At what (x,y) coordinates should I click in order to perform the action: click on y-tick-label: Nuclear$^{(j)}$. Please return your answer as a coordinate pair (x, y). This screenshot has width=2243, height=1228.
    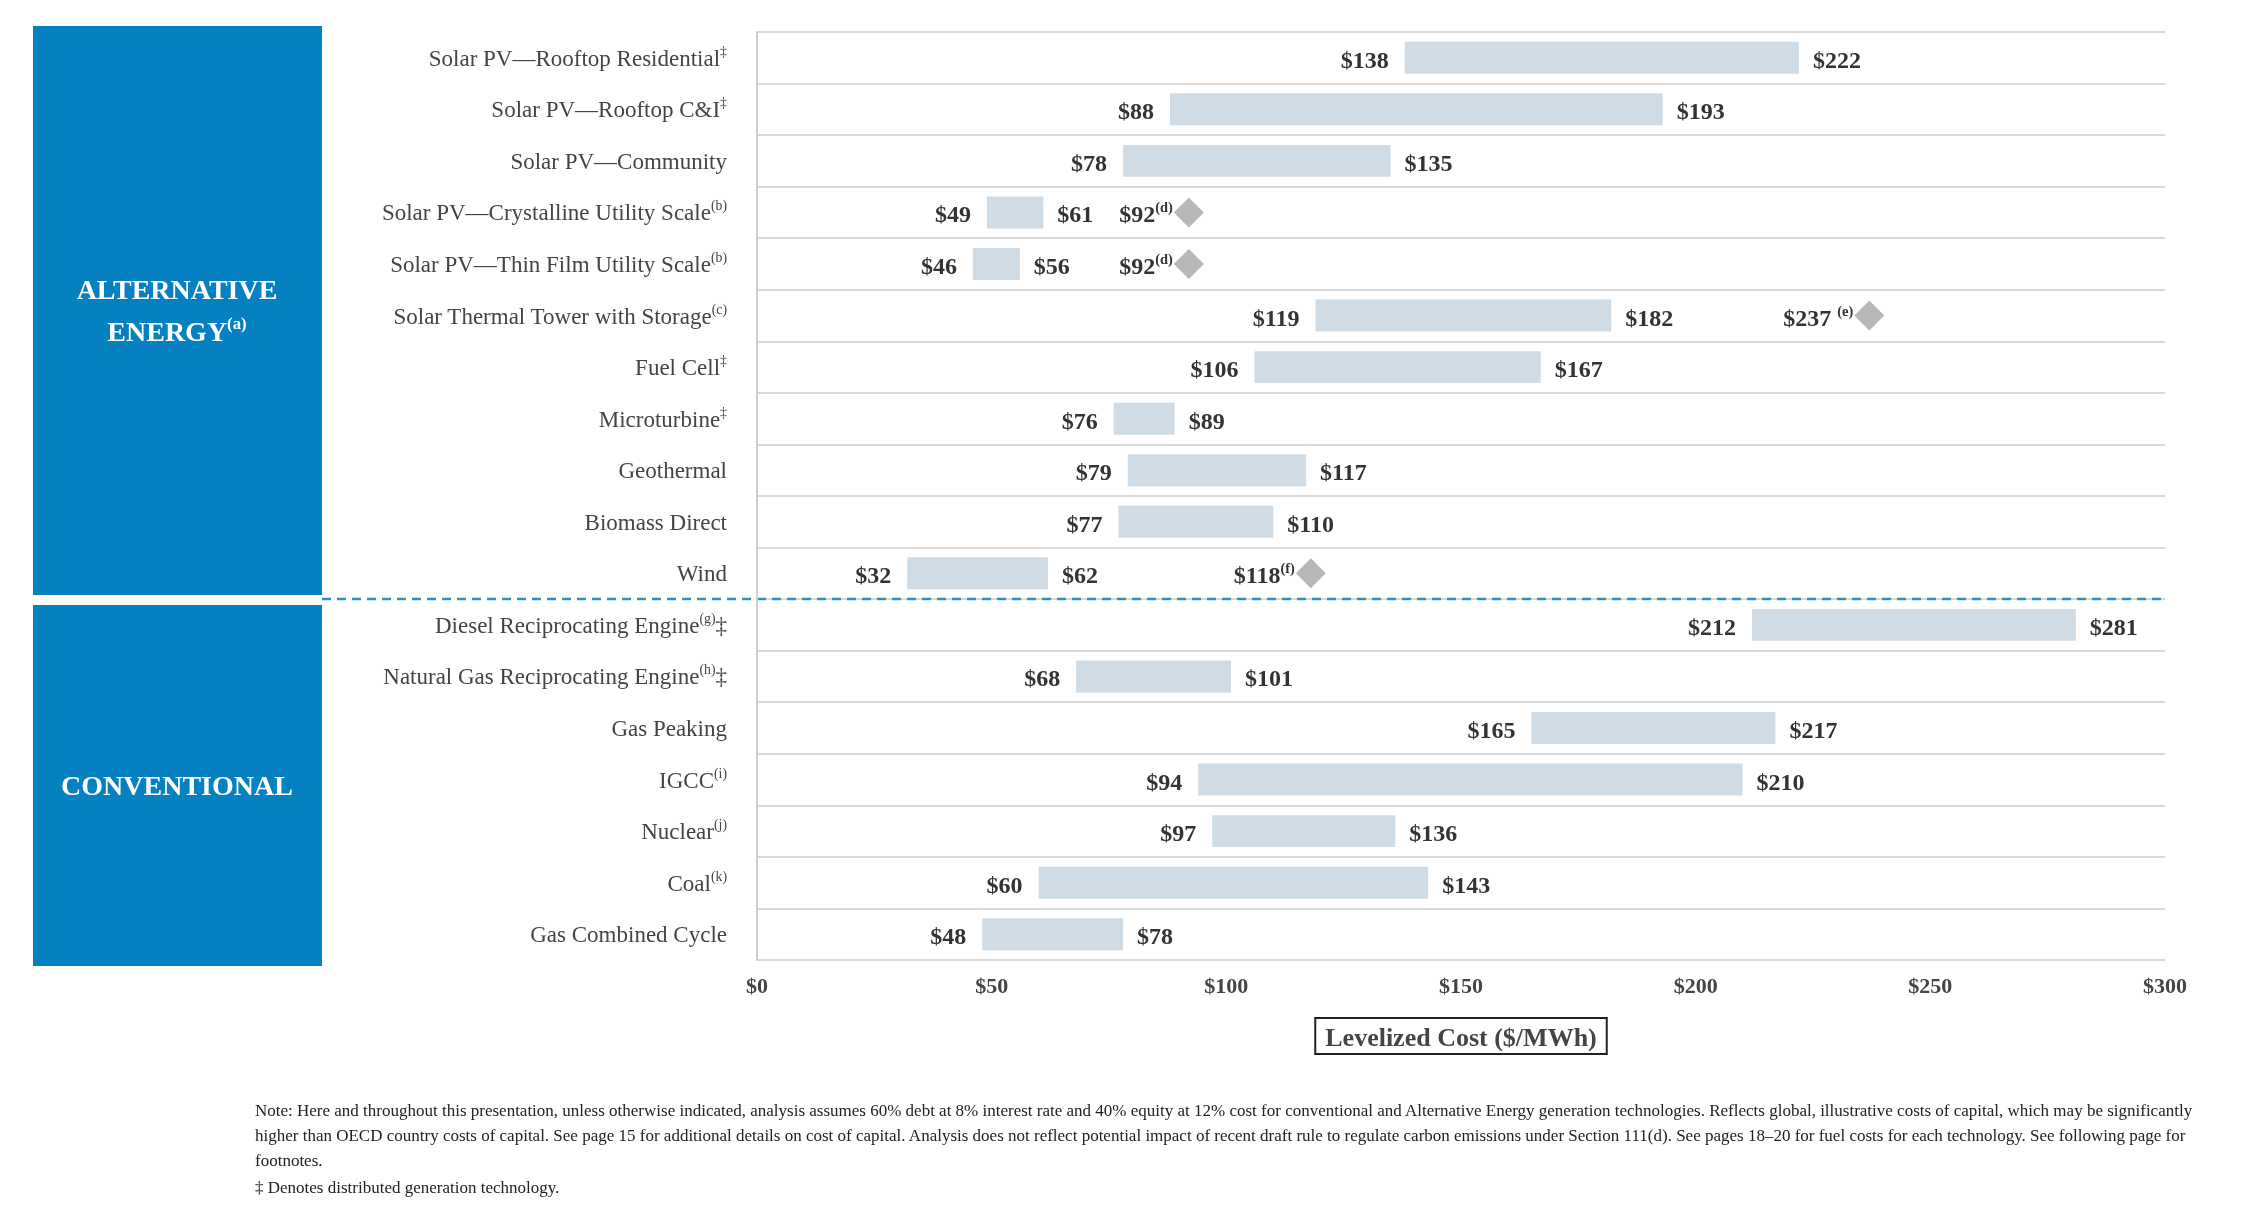
    Looking at the image, I should click on (684, 830).